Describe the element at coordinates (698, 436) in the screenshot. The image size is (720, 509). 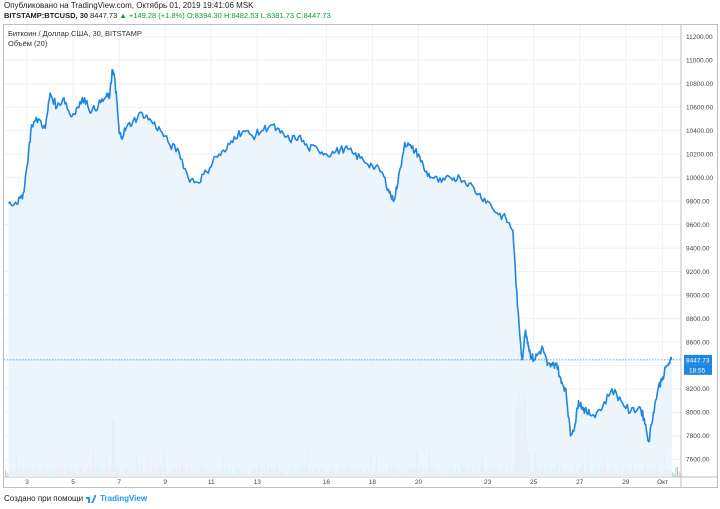
I see `y-tick-label: 7800.00` at that location.